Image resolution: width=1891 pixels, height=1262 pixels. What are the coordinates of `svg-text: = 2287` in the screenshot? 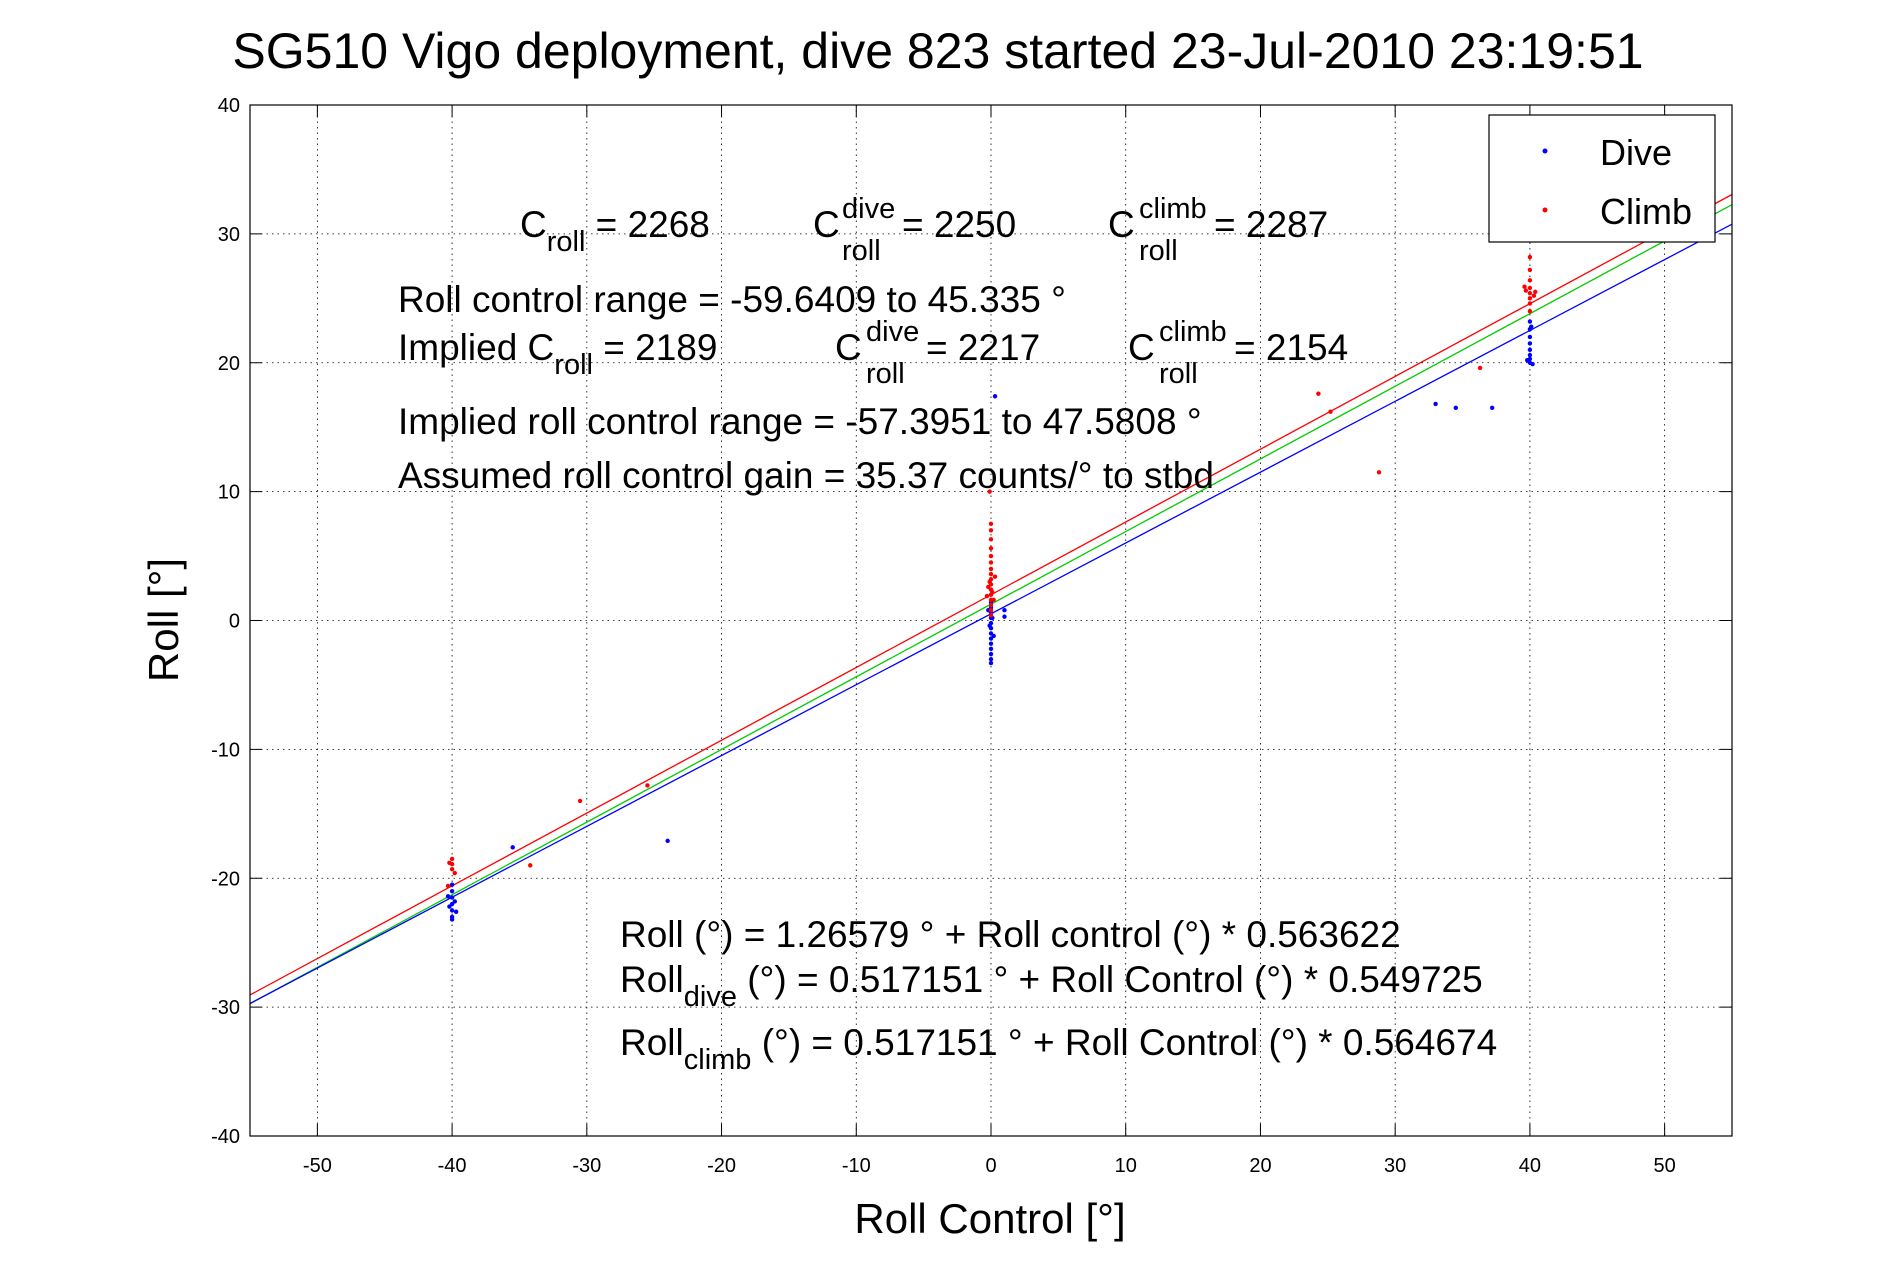 It's located at (1271, 224).